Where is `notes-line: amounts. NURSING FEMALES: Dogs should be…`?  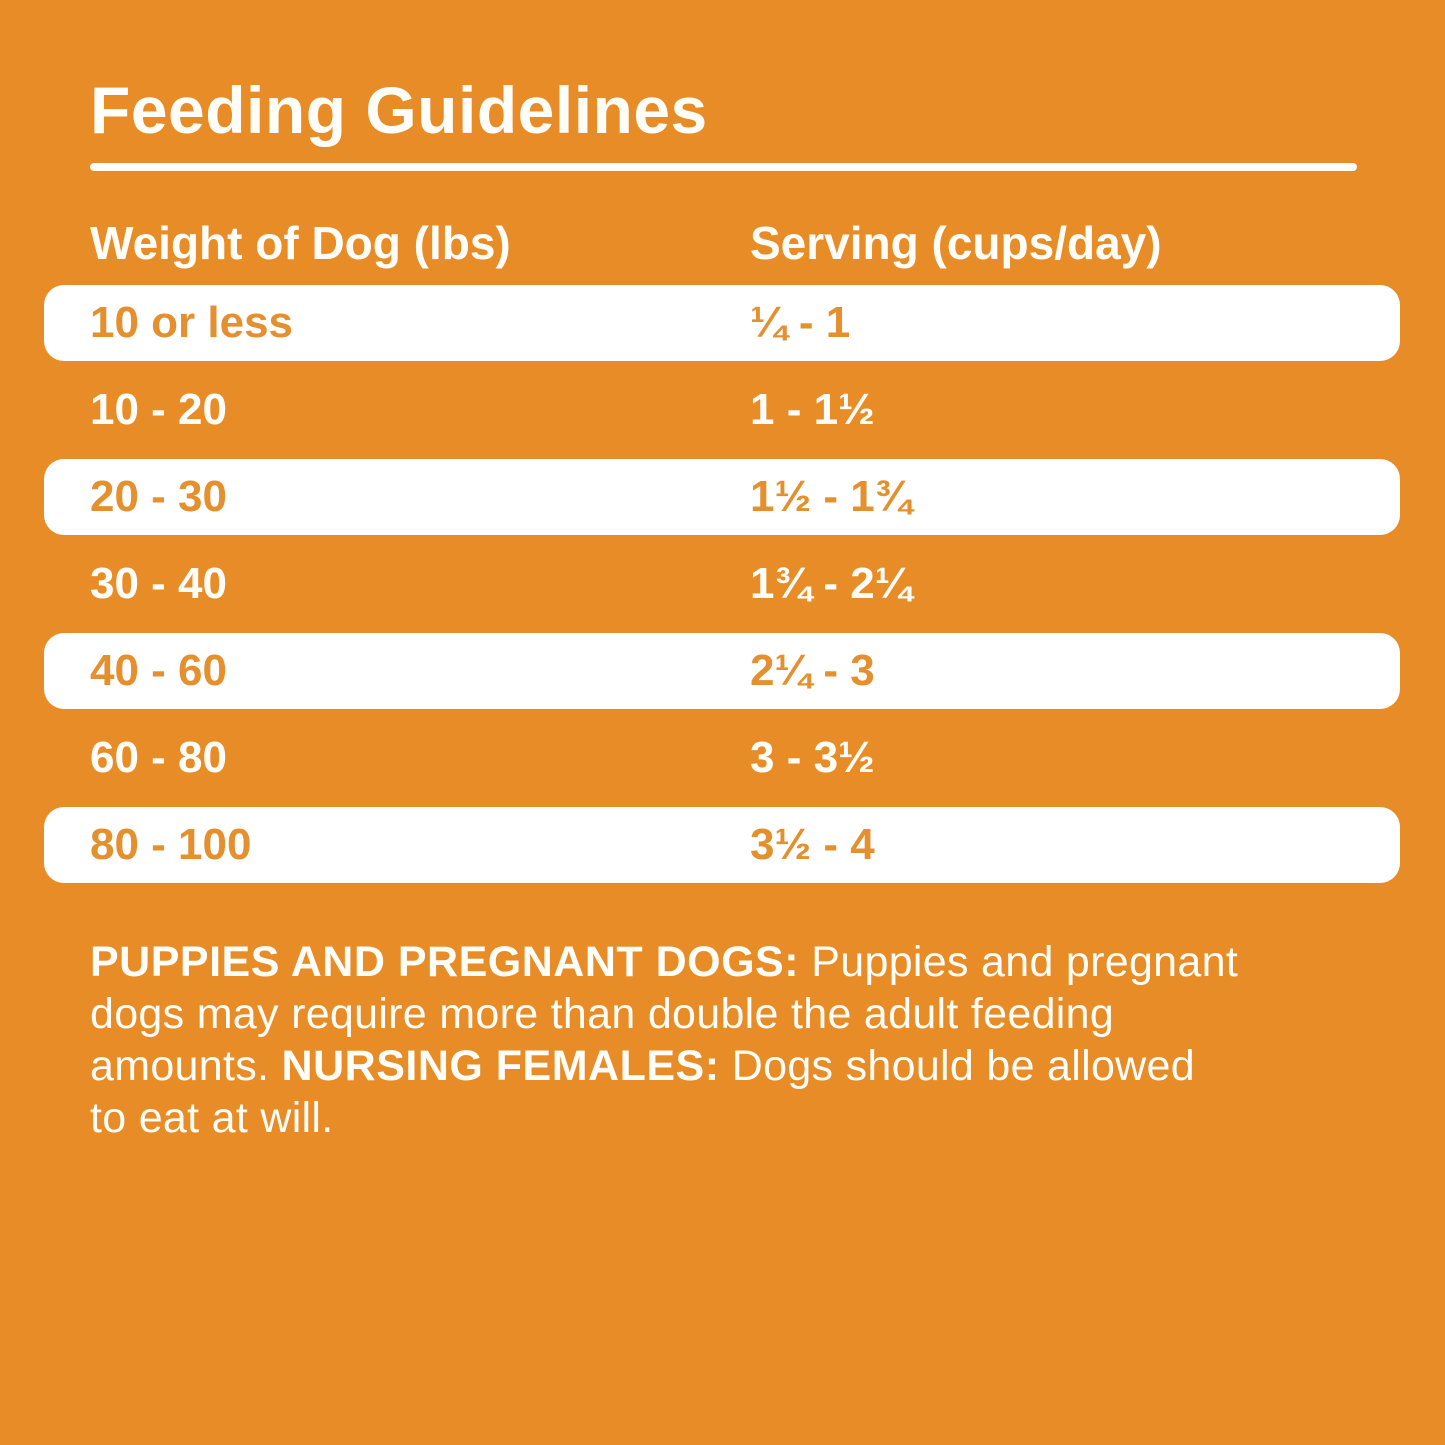
notes-line: amounts. NURSING FEMALES: Dogs should be… is located at coordinates (642, 1066).